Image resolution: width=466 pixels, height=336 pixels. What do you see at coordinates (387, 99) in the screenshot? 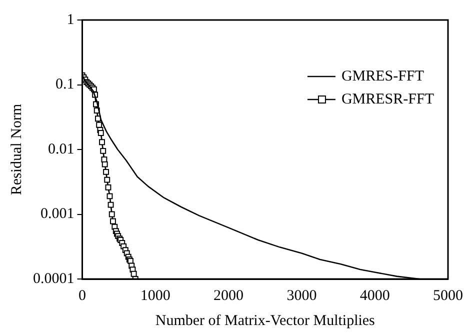
I see `legend-label: GMRESR-FFT` at bounding box center [387, 99].